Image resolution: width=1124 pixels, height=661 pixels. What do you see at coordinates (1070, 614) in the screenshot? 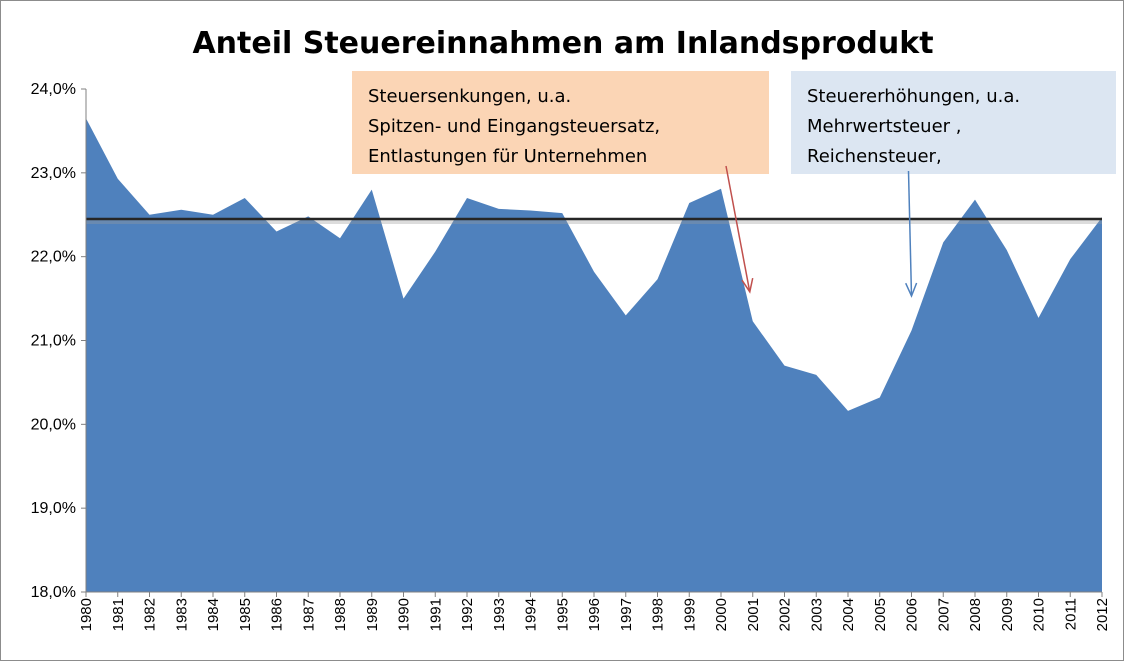
I see `x-tick-label: 2011` at bounding box center [1070, 614].